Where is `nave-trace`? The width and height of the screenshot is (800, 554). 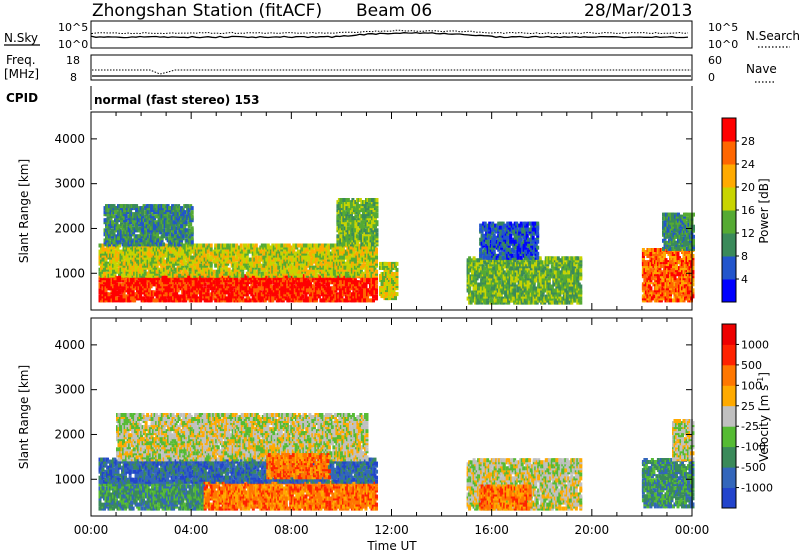 nave-trace is located at coordinates (391, 72).